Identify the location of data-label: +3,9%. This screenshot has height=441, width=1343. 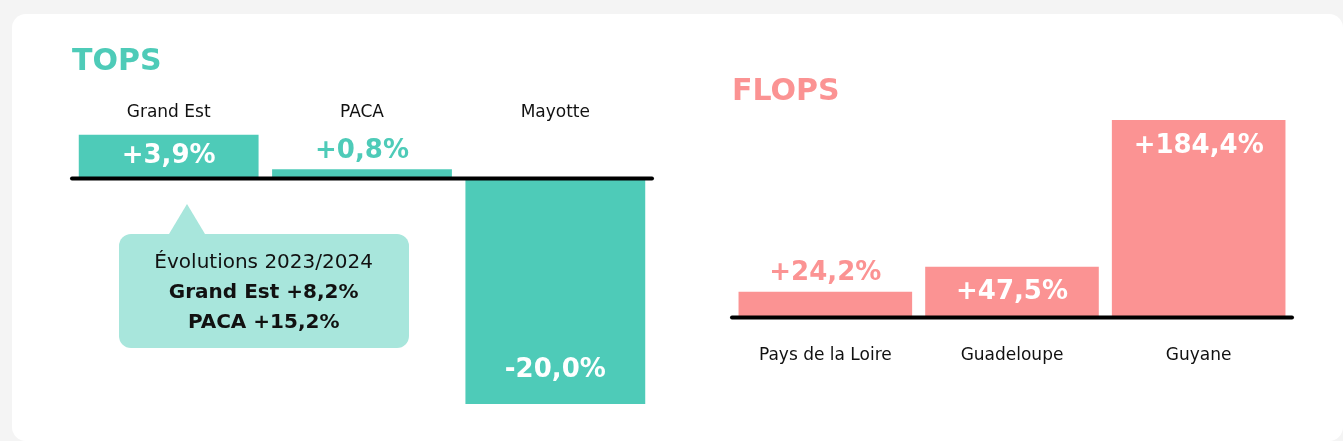
(168, 154).